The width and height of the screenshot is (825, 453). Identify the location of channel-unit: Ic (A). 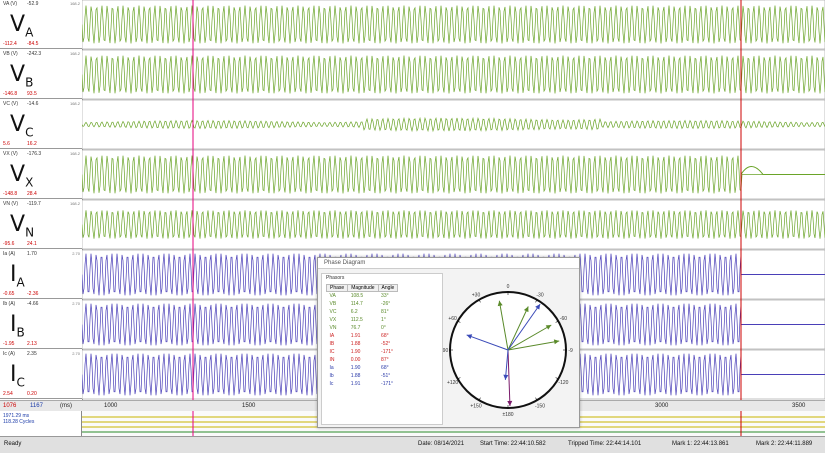
(9, 354).